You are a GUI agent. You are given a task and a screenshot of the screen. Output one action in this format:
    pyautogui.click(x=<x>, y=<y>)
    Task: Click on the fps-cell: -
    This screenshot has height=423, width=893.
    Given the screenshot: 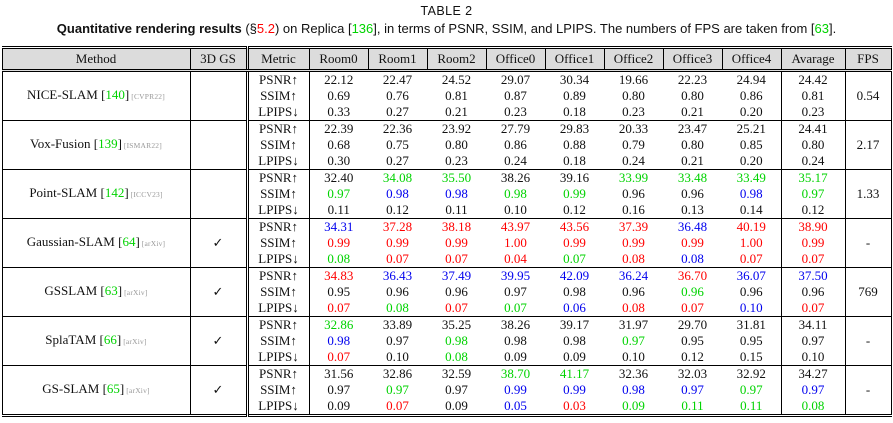 What is the action you would take?
    pyautogui.click(x=868, y=390)
    